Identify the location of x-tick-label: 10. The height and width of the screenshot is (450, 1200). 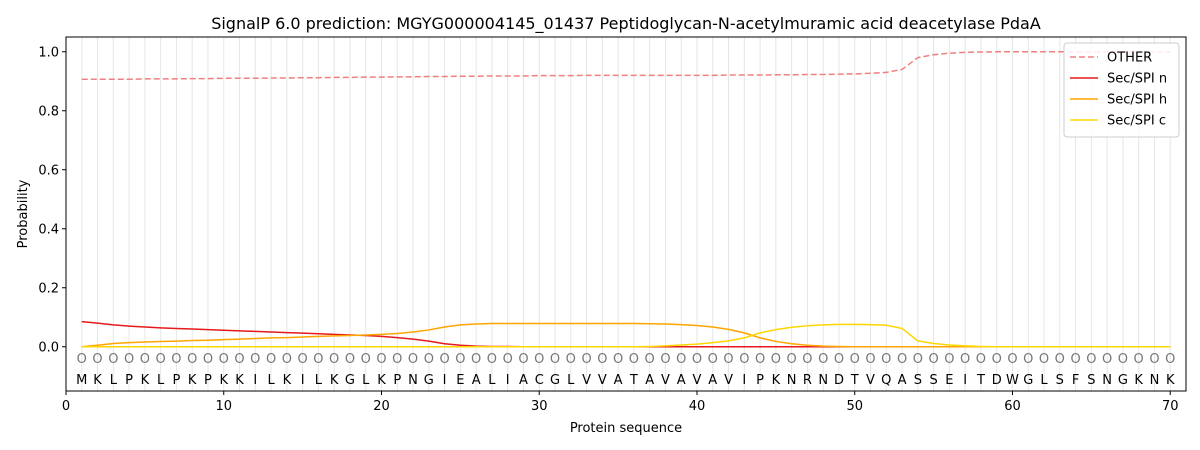
(223, 406).